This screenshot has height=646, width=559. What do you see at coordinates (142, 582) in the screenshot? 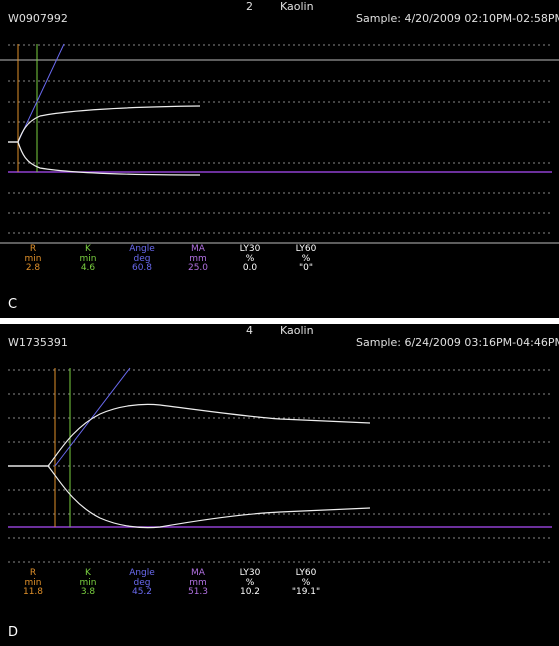
I see `param-angle: Angle deg 45.2` at bounding box center [142, 582].